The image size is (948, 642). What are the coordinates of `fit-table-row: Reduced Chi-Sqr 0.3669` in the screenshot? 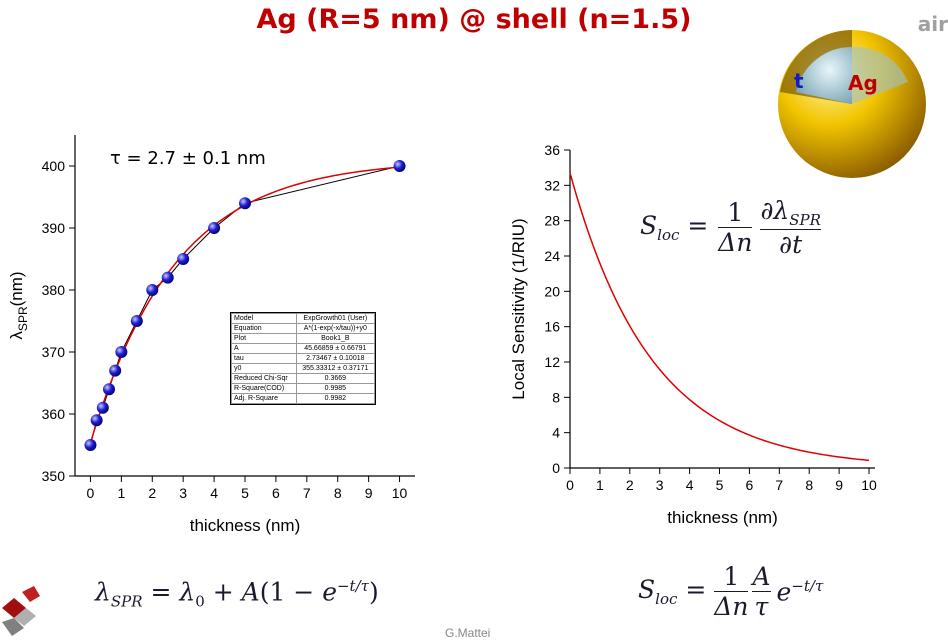 It's located at (303, 378).